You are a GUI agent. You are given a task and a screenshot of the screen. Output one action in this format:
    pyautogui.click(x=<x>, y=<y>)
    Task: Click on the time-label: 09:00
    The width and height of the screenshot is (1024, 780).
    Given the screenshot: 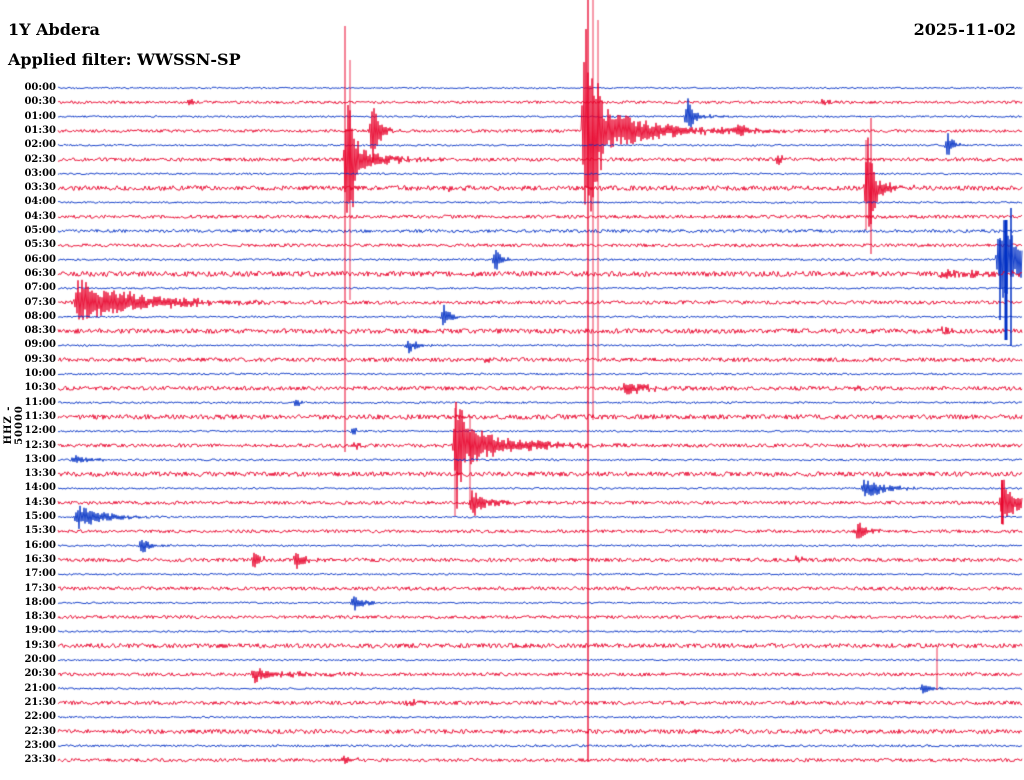 What is the action you would take?
    pyautogui.click(x=40, y=345)
    